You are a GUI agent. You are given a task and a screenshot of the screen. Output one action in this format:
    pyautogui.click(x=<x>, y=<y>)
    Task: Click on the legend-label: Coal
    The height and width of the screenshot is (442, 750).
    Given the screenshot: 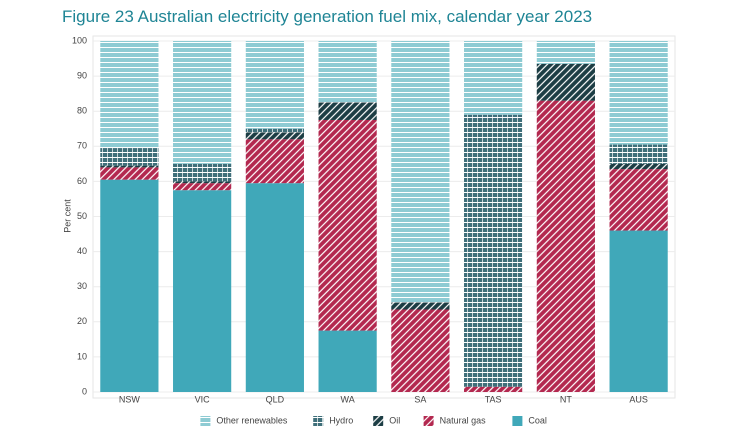 What is the action you would take?
    pyautogui.click(x=537, y=420)
    